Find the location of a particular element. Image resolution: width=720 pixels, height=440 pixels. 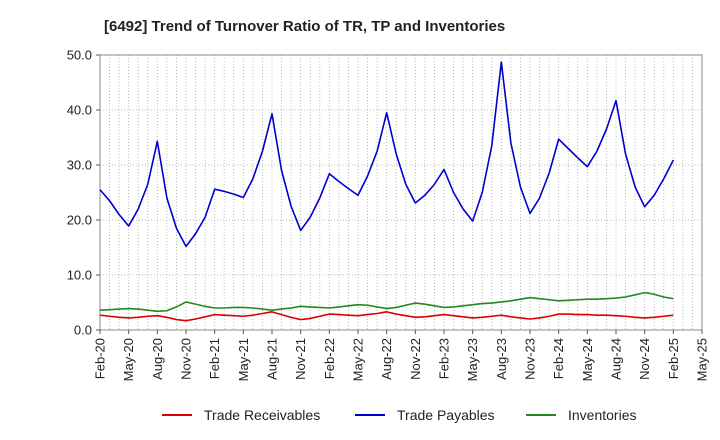

x-tick-label: Aug-23 is located at coordinates (501, 359).